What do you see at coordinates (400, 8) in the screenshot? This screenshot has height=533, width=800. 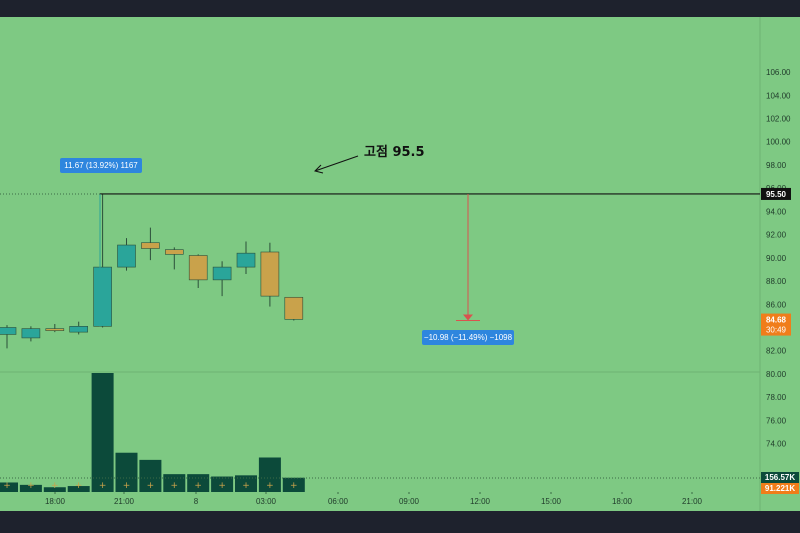 I see `top-bar` at bounding box center [400, 8].